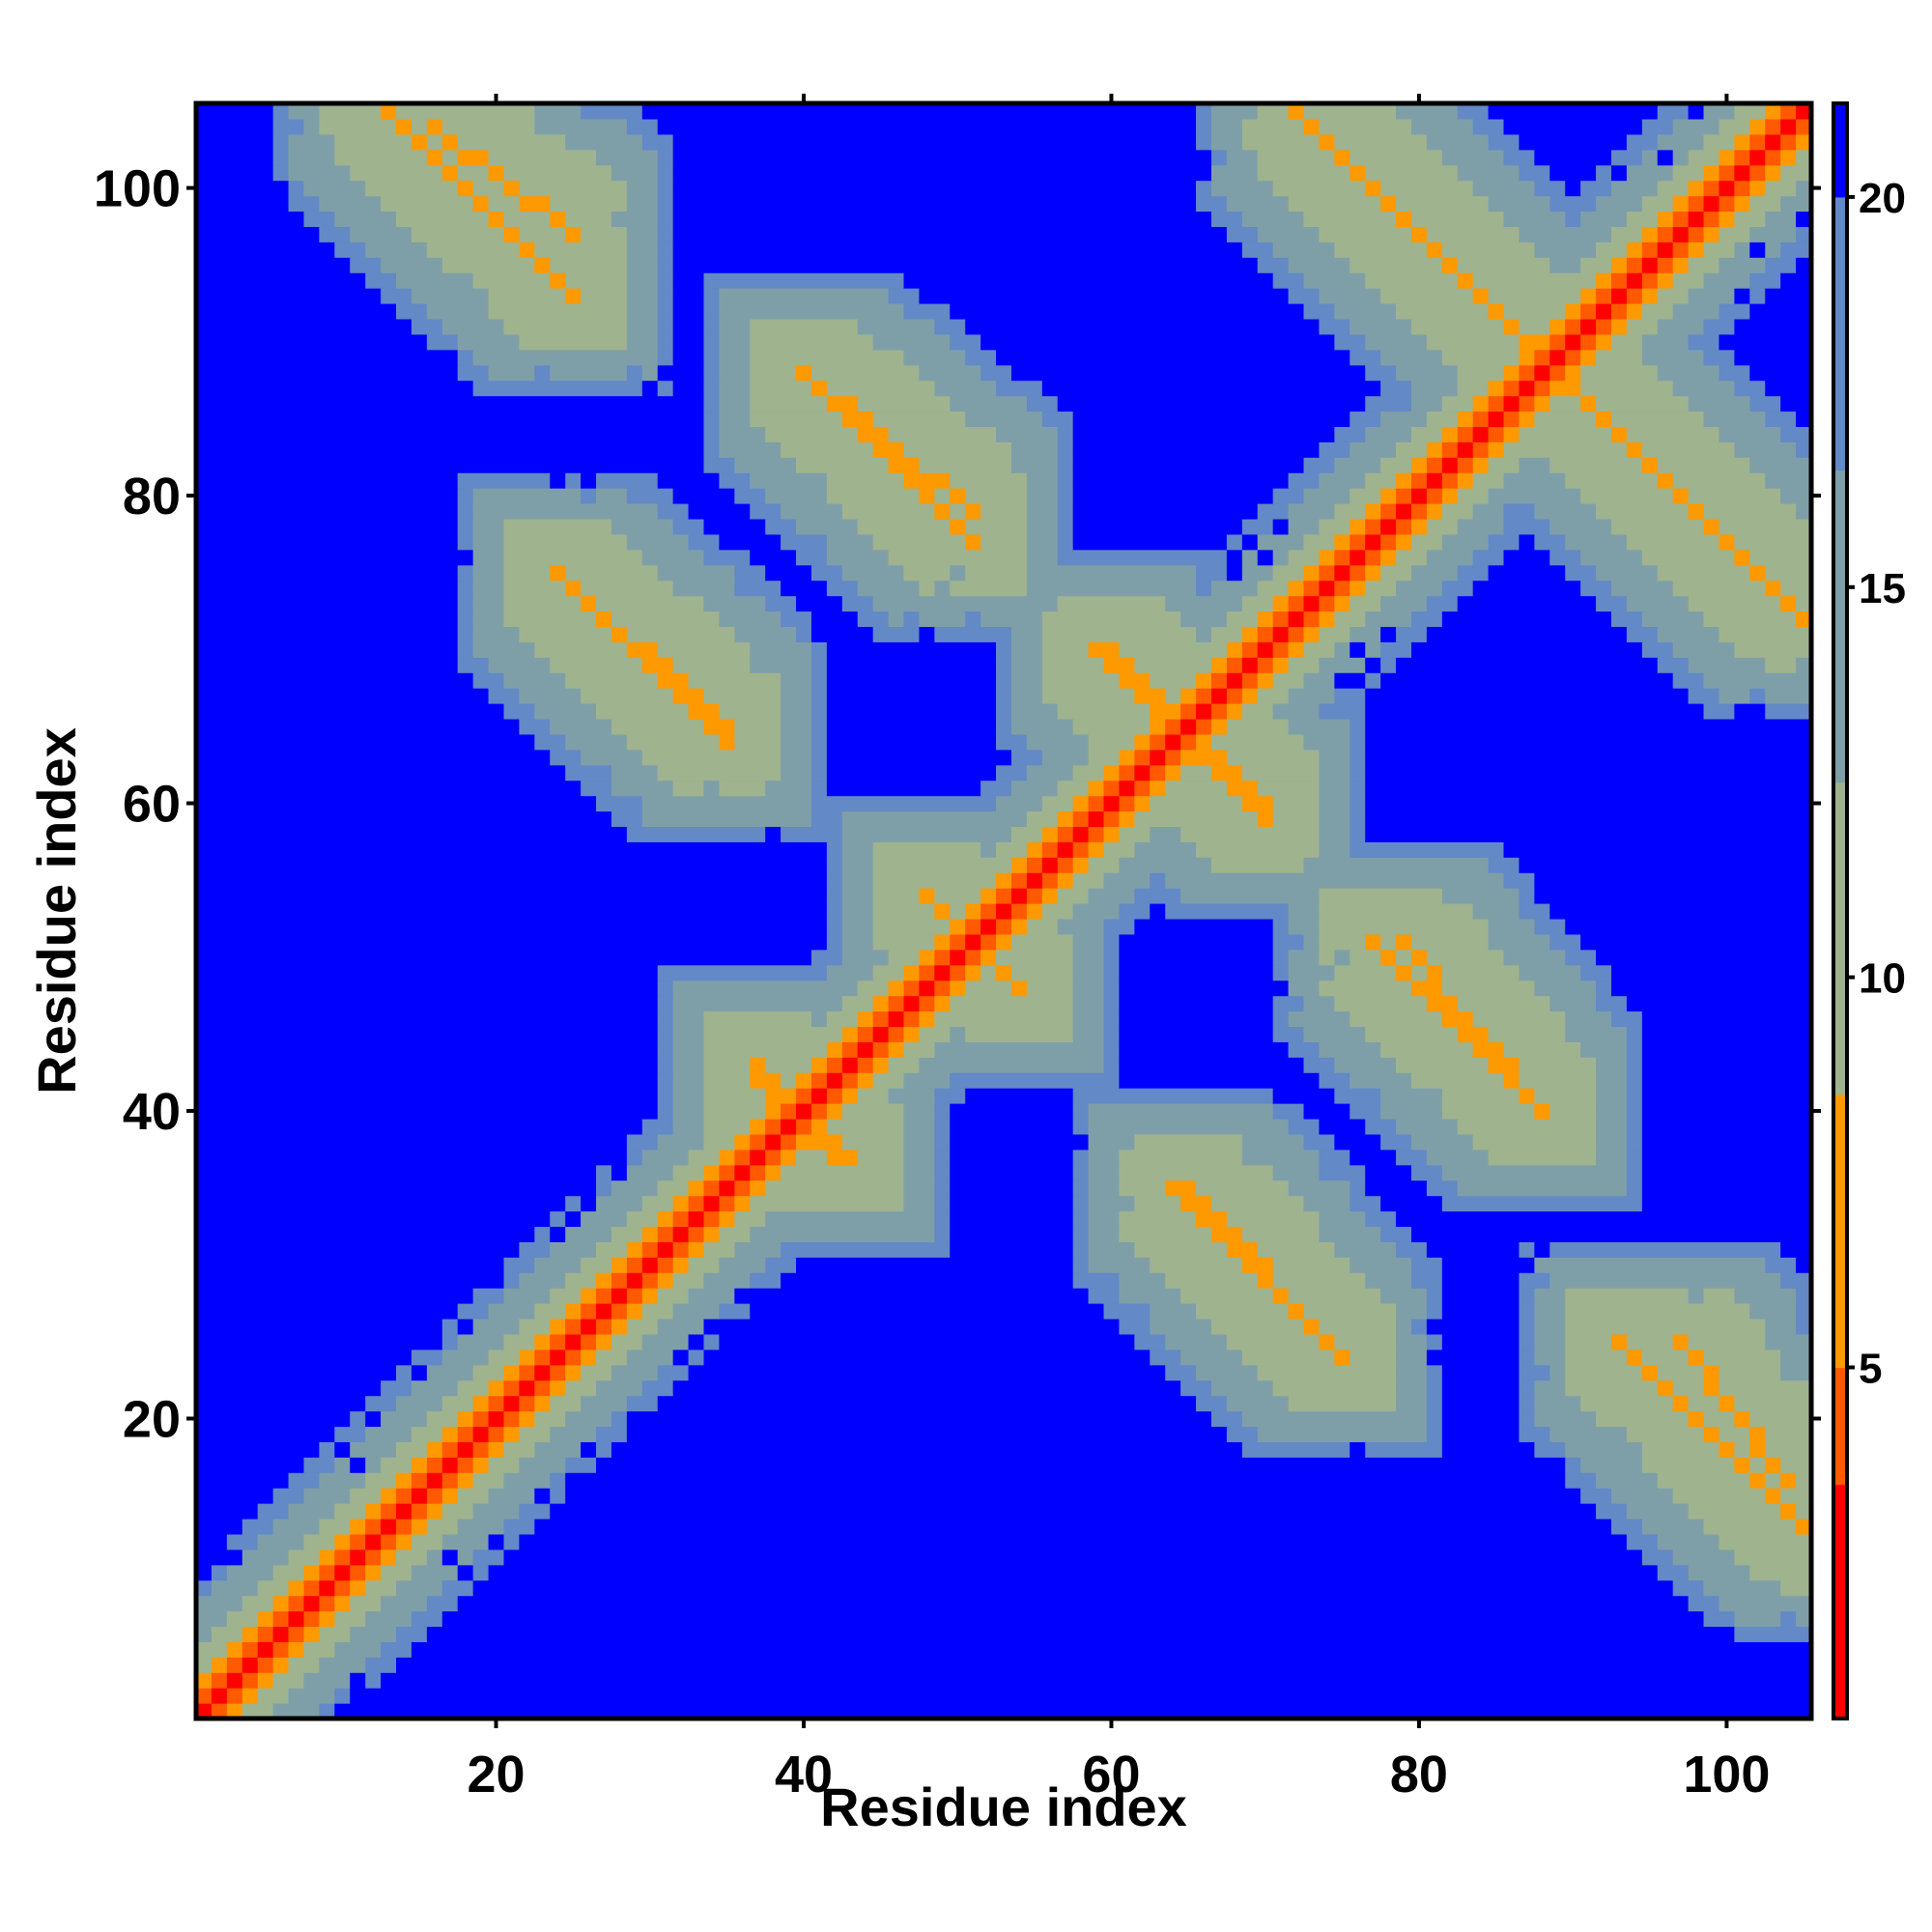 This screenshot has width=1932, height=1932. Describe the element at coordinates (1419, 1775) in the screenshot. I see `x-tick-label: 80` at that location.